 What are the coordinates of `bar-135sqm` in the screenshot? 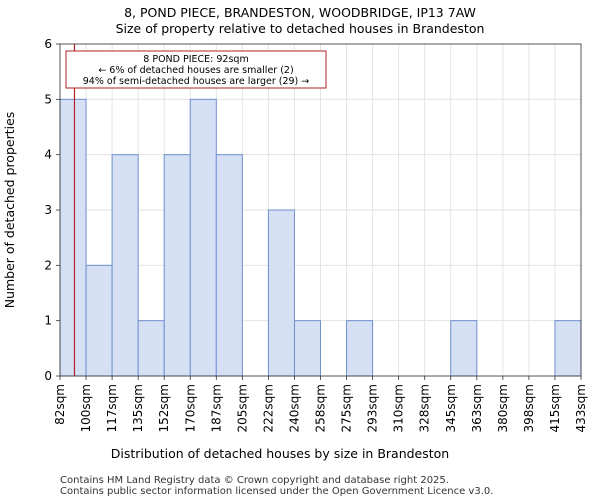 It's located at (151, 348).